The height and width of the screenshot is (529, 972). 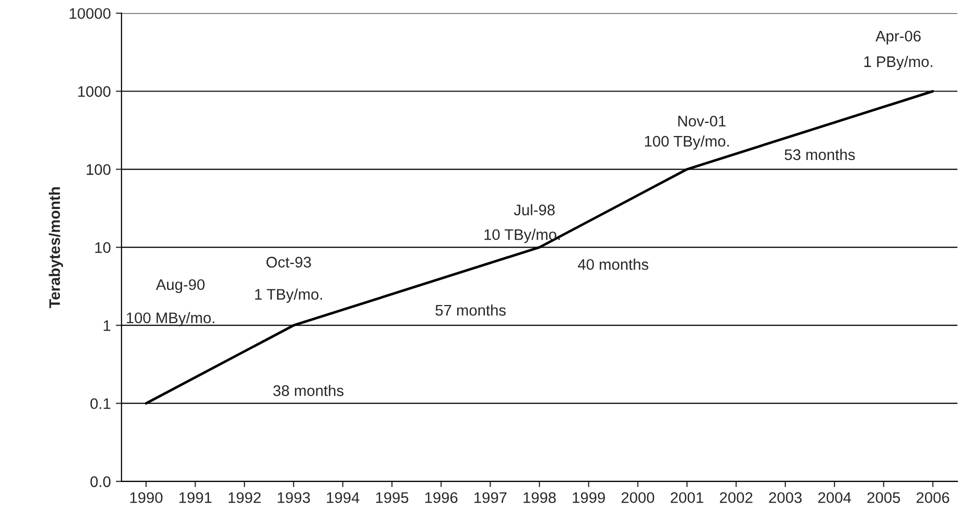 I want to click on x-tick-label: 1995, so click(x=392, y=498).